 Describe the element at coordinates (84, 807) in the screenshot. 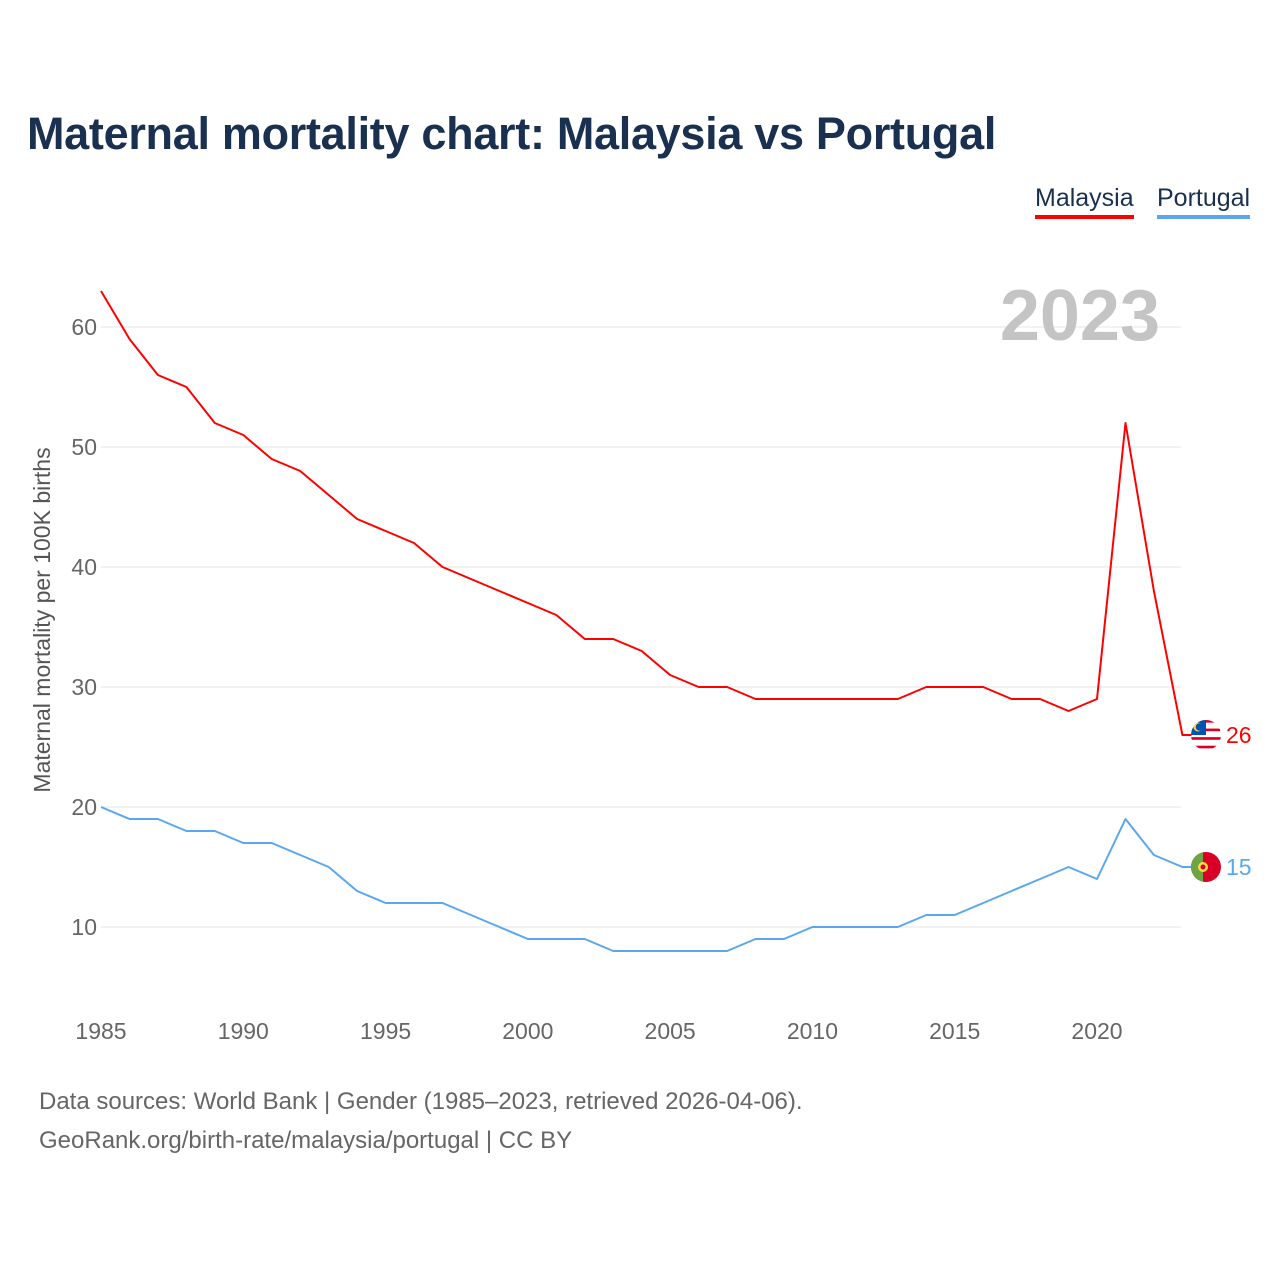

I see `y-tick-label: 20` at that location.